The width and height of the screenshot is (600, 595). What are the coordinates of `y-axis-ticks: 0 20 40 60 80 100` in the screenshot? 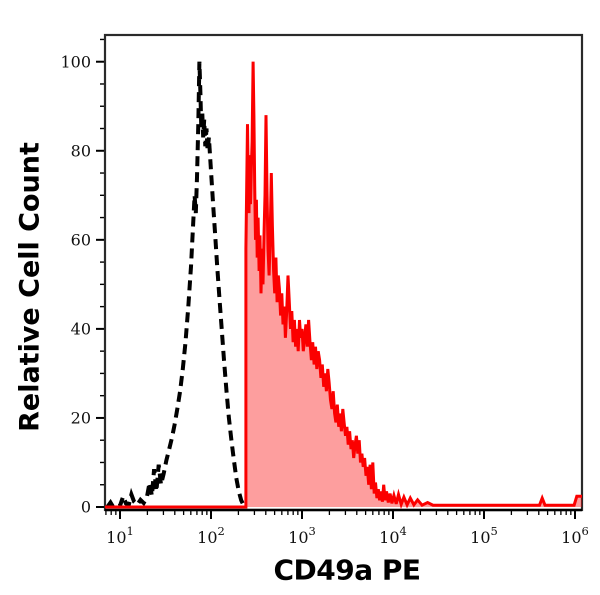 It's located at (82, 277).